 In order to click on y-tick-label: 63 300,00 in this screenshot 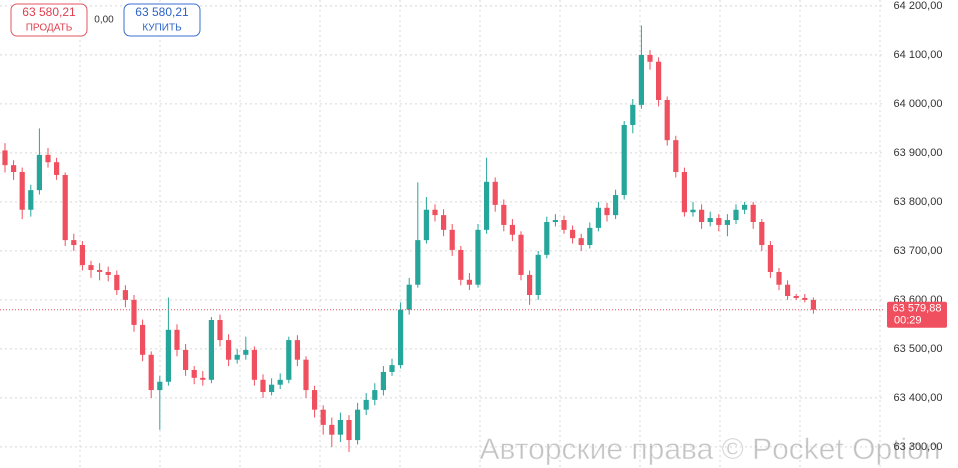, I will do `click(918, 447)`.